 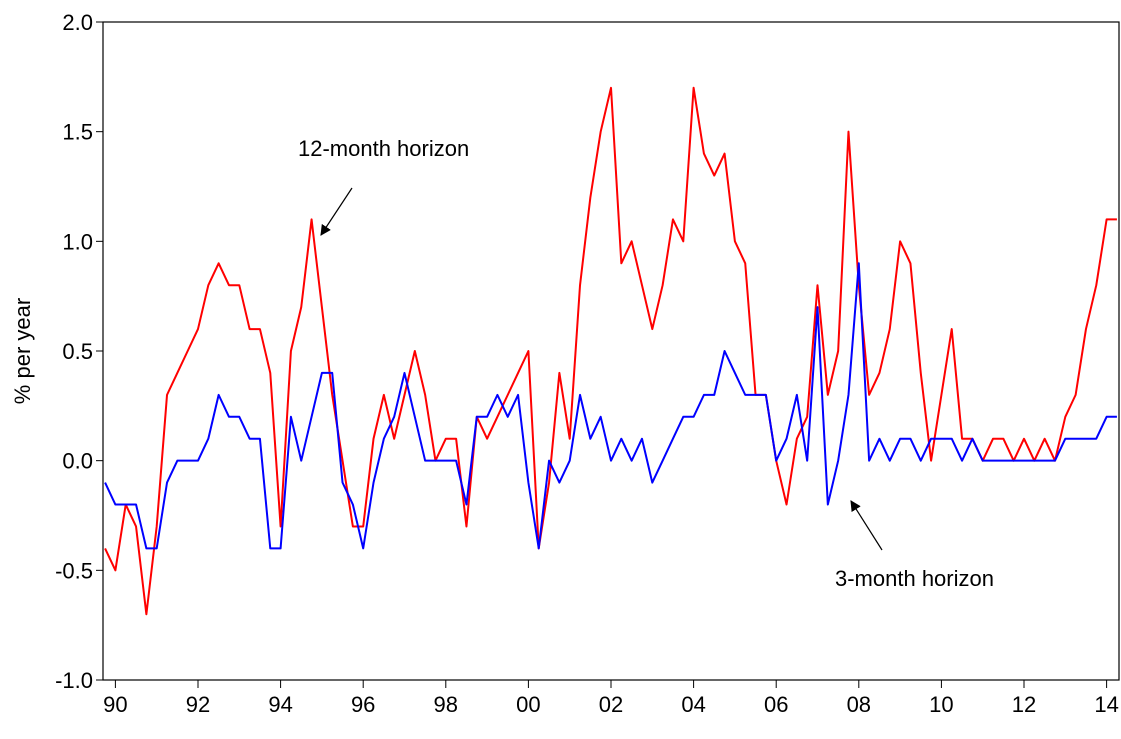 I want to click on y-tick-label: 1.5, so click(x=77, y=132).